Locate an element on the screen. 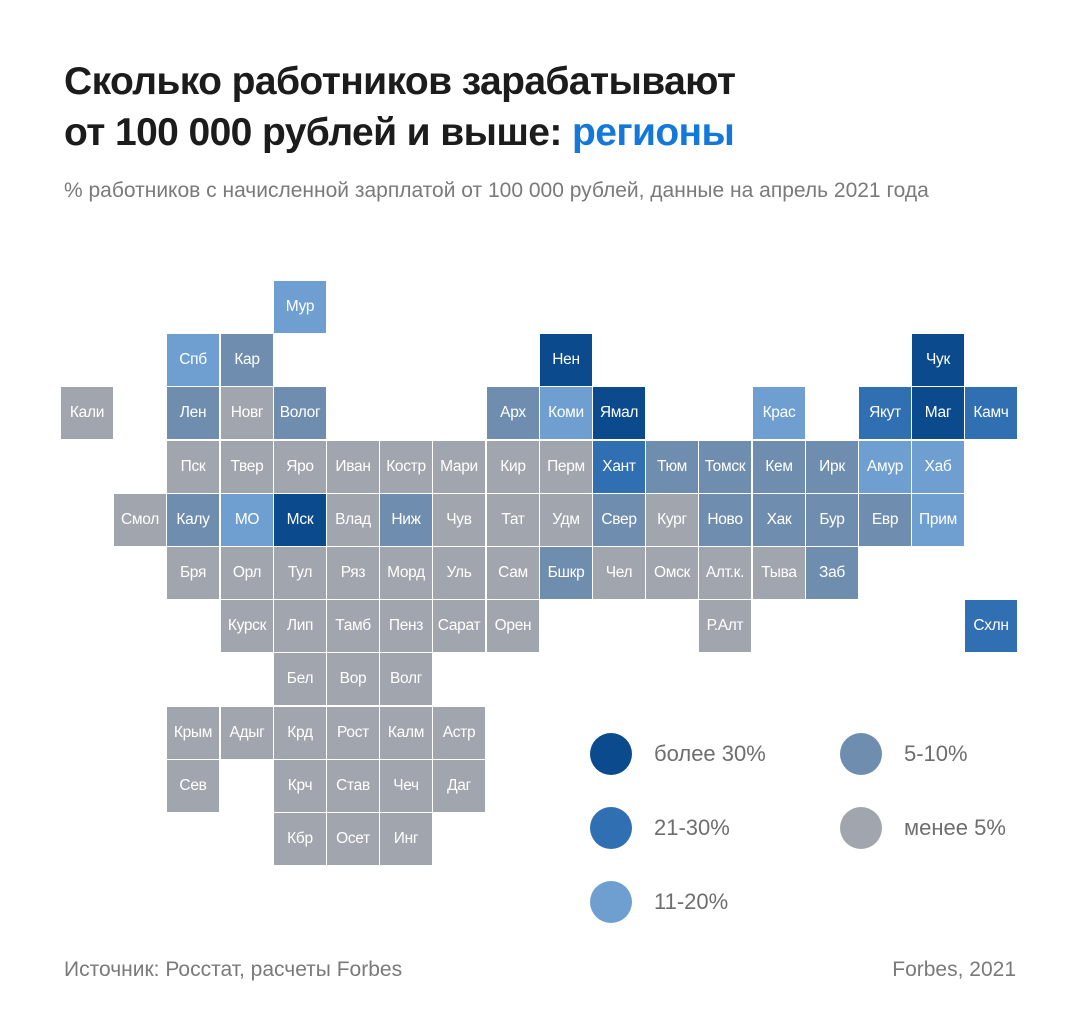 The height and width of the screenshot is (1021, 1080). region-tile: Рост is located at coordinates (353, 733).